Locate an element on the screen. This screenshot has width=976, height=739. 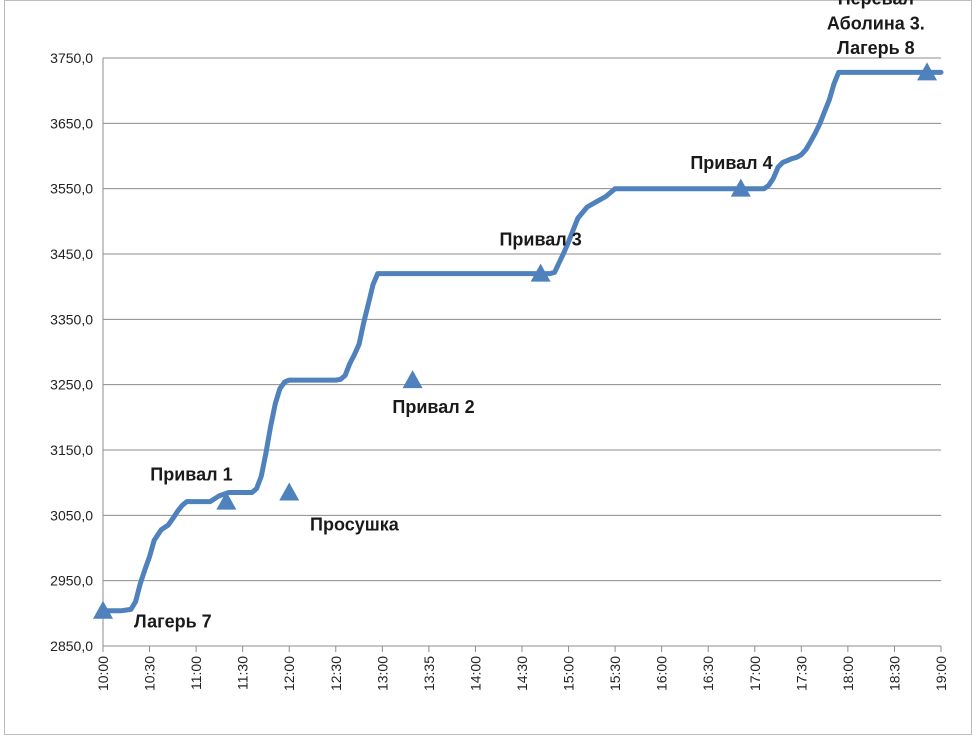
x-tick-label: 12:30 is located at coordinates (336, 673).